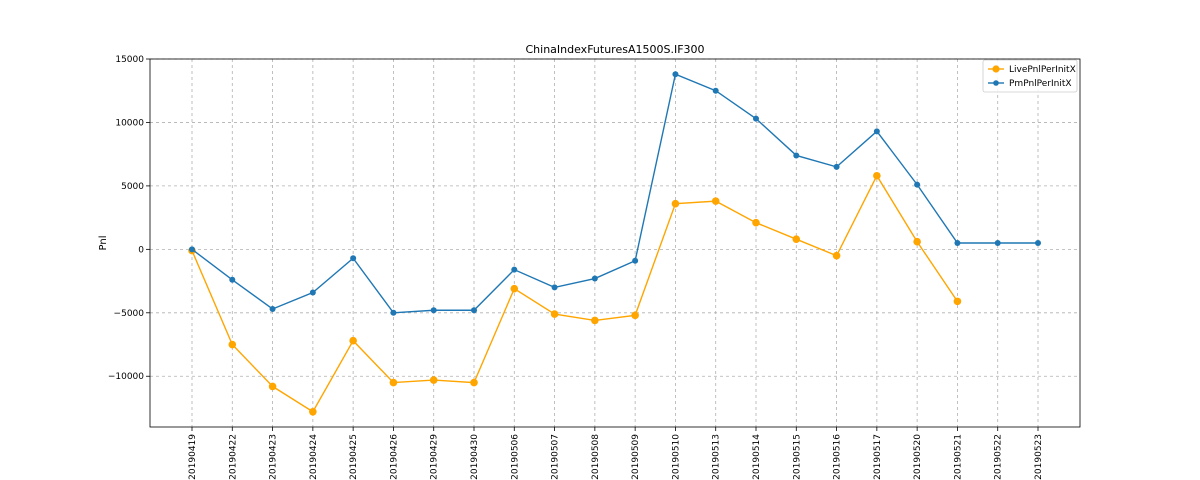 This screenshot has height=480, width=1200. Describe the element at coordinates (129, 60) in the screenshot. I see `y-tick-label: 15000` at that location.